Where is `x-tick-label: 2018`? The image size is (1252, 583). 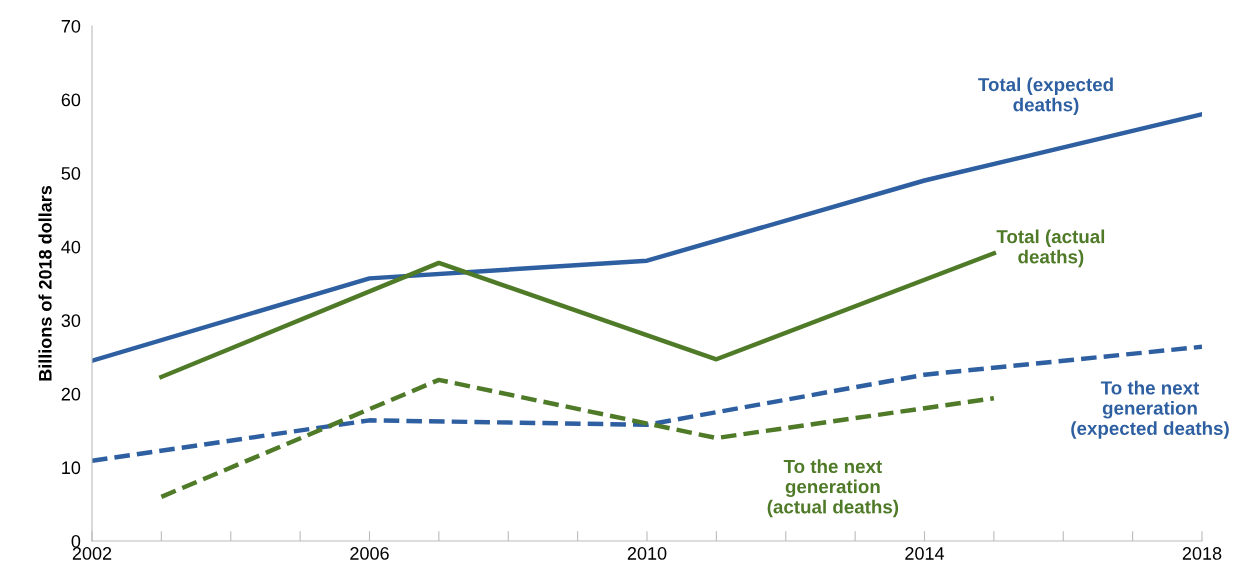
x-tick-label: 2018 is located at coordinates (1202, 553).